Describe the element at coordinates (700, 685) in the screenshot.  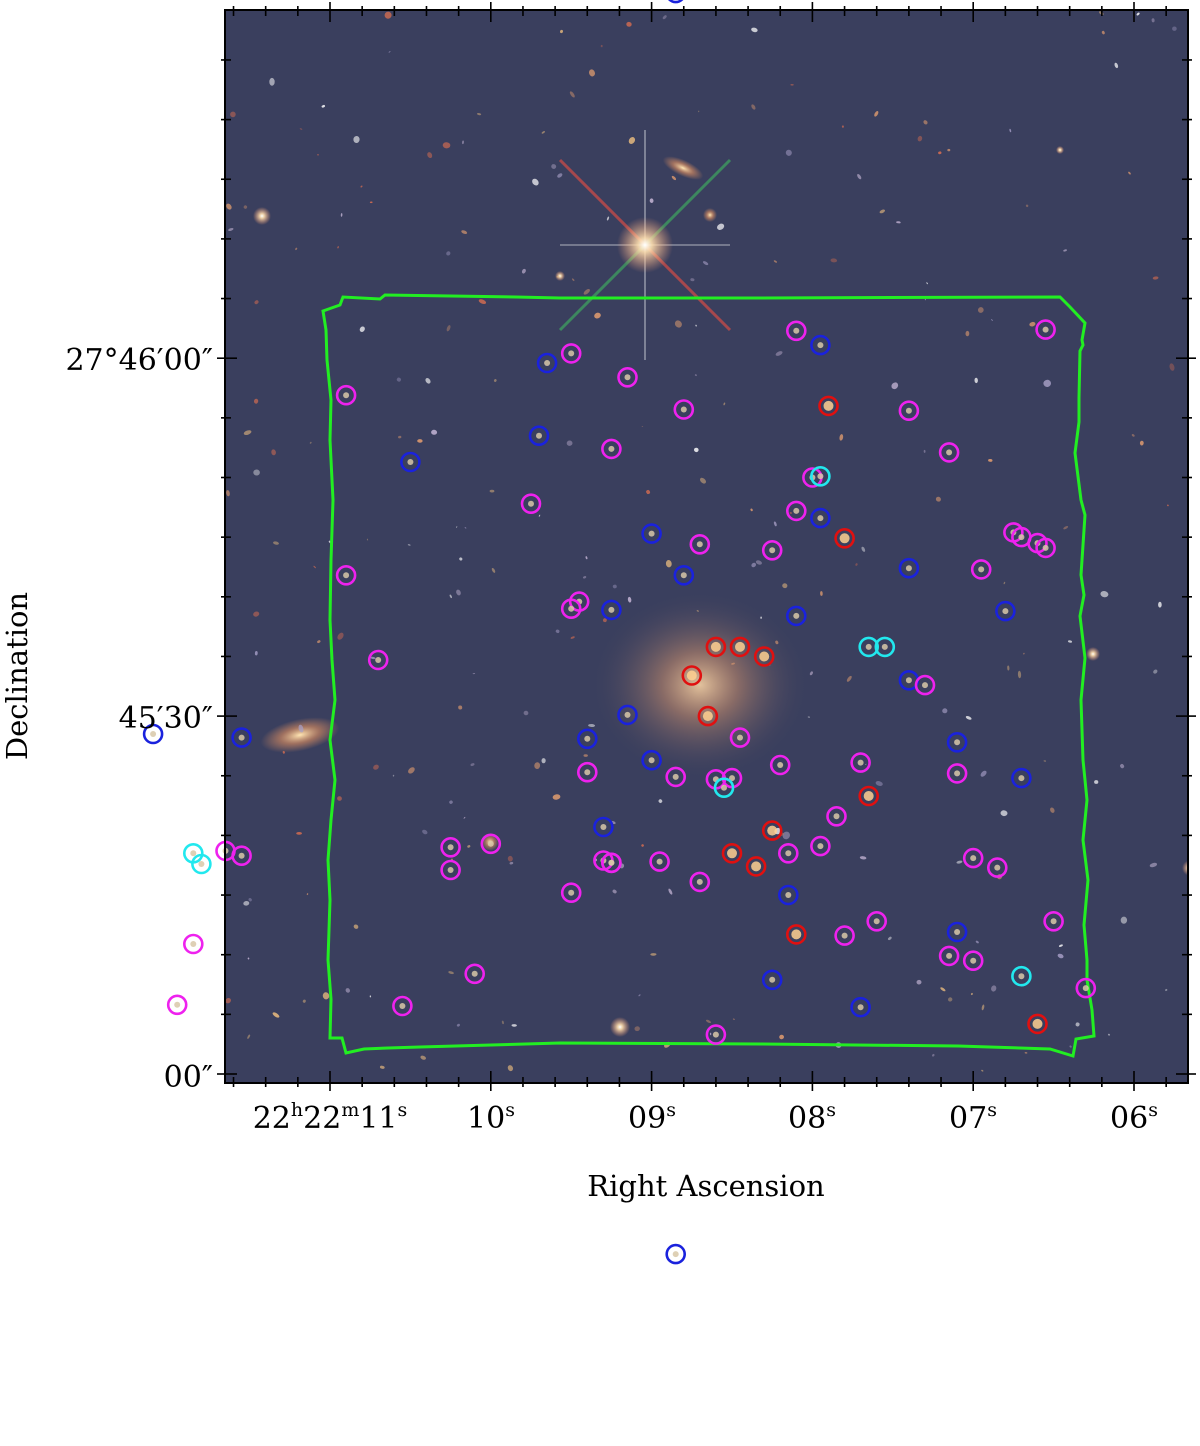
I see `cluster-core-glow` at that location.